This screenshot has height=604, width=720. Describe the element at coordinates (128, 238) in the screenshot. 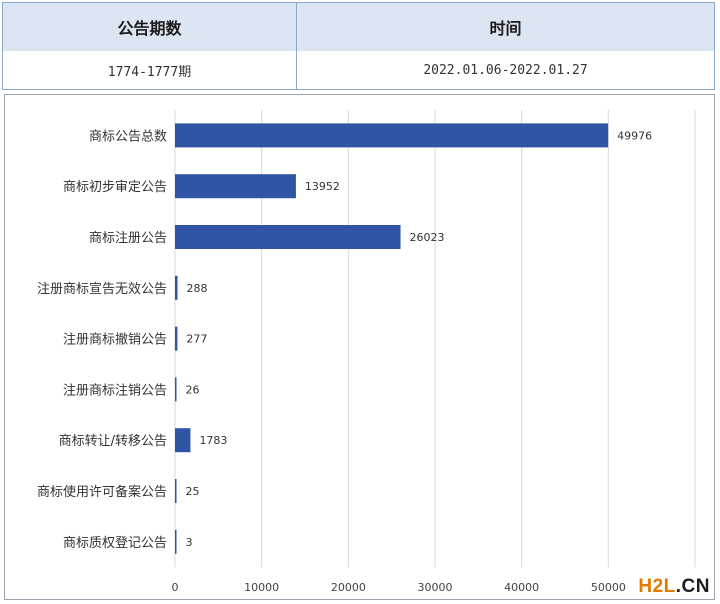

I see `category-label: 商标注册公告` at that location.